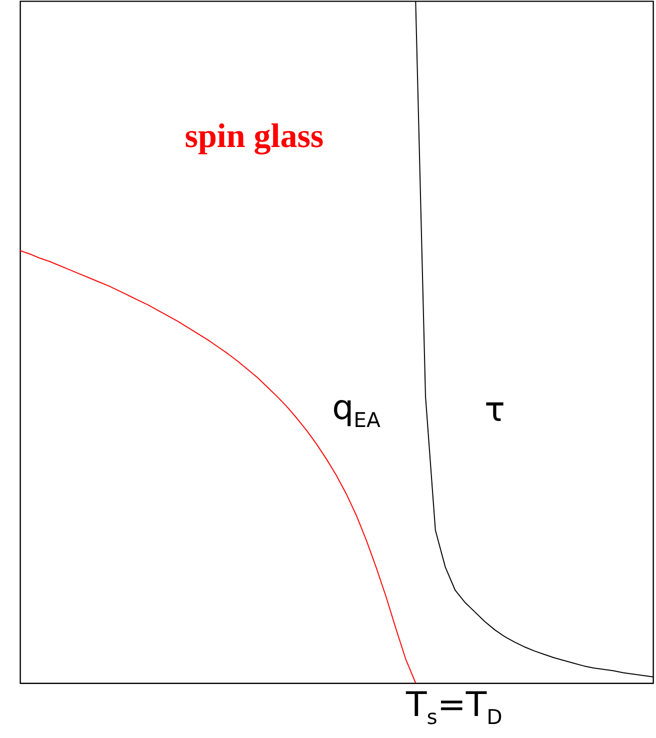  What do you see at coordinates (356, 410) in the screenshot?
I see `series-label: q$_{EA}$` at bounding box center [356, 410].